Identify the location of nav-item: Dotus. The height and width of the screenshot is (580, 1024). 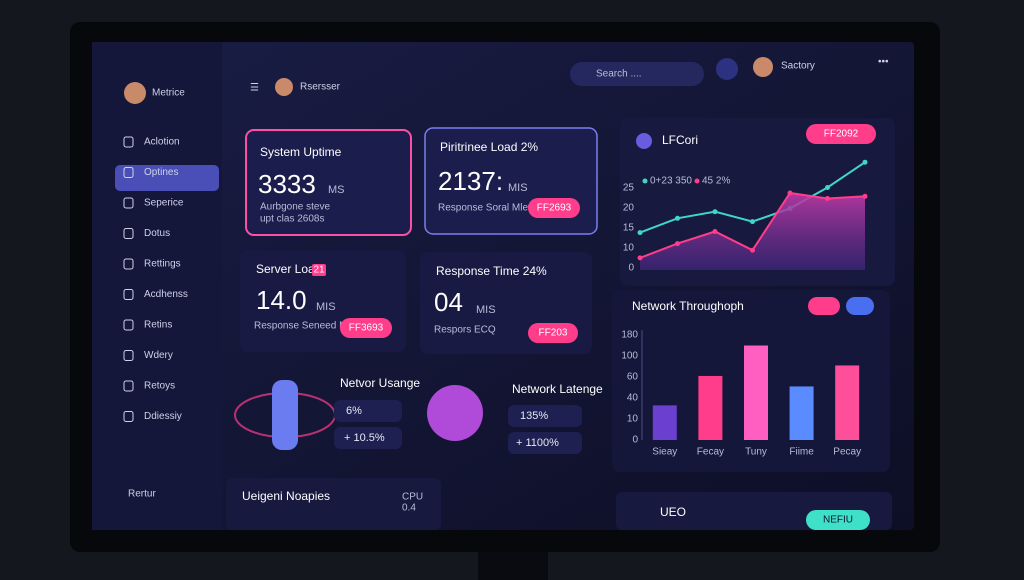
(157, 233).